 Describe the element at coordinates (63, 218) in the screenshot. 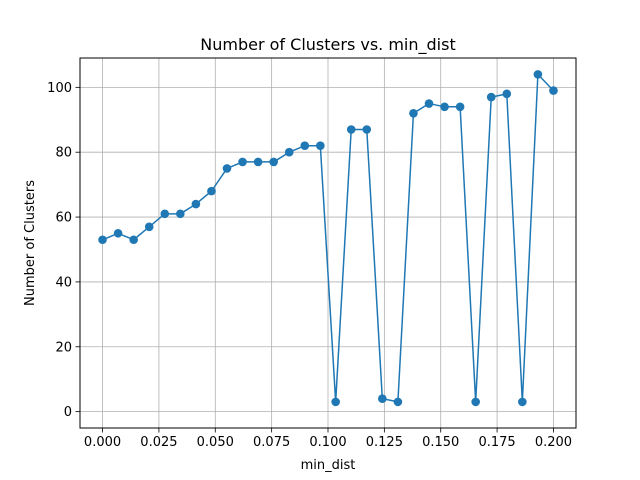

I see `y-tick-label: 60` at that location.